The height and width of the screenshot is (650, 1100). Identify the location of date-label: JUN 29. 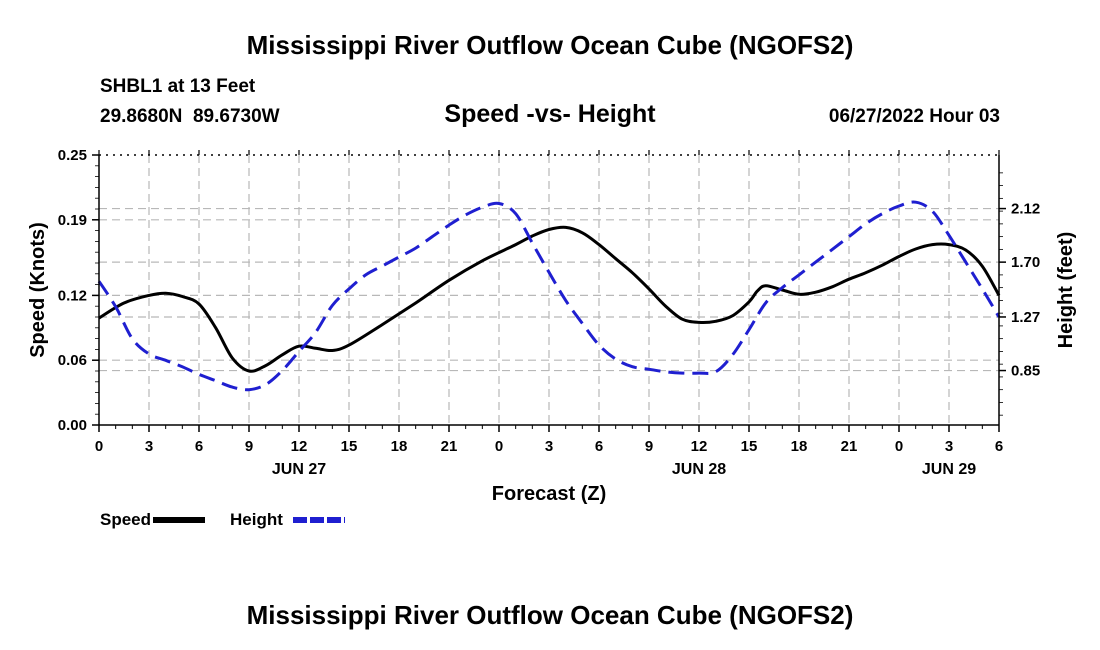
(949, 469).